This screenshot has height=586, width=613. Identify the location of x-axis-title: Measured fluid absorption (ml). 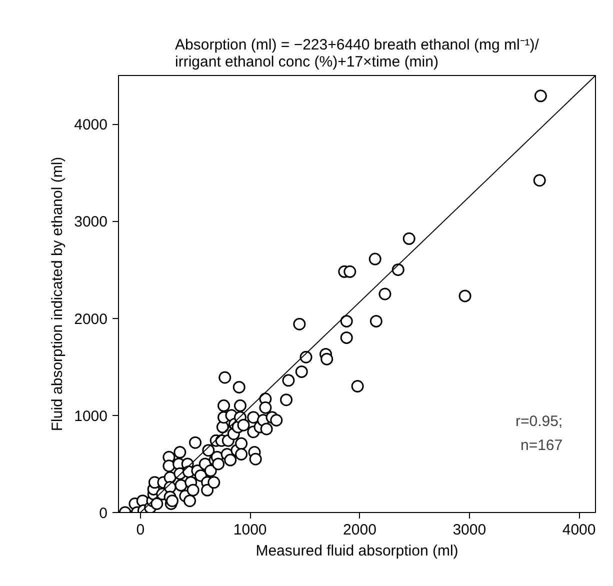
(357, 551).